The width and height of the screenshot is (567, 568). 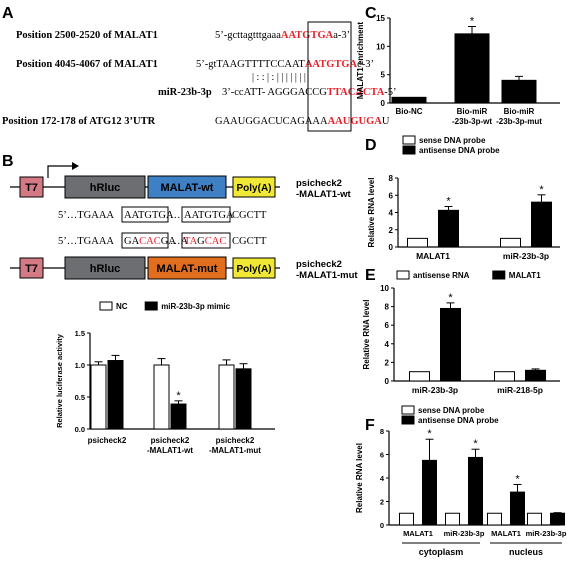 I want to click on panel-letter-b: B, so click(x=8, y=161).